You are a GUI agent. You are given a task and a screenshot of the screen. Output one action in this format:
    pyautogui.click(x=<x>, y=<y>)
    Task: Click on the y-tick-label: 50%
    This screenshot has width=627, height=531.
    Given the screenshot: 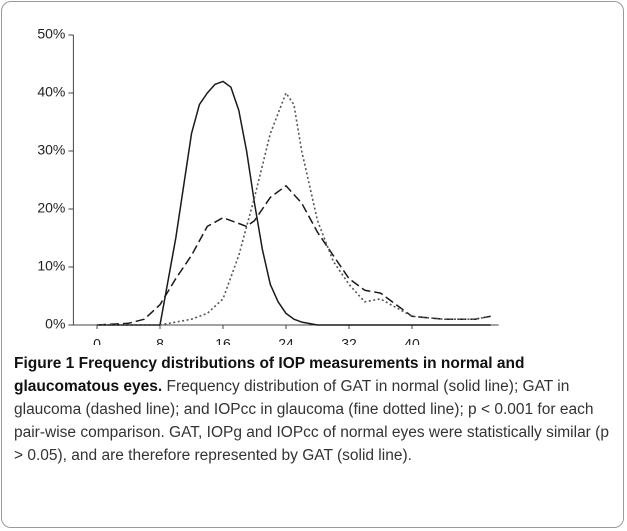 What is the action you would take?
    pyautogui.click(x=51, y=34)
    